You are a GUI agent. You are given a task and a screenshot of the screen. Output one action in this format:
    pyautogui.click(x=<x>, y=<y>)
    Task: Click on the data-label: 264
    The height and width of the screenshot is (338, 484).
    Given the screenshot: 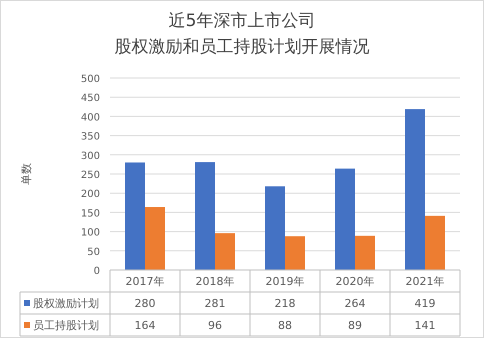 What is the action you would take?
    pyautogui.click(x=355, y=303)
    